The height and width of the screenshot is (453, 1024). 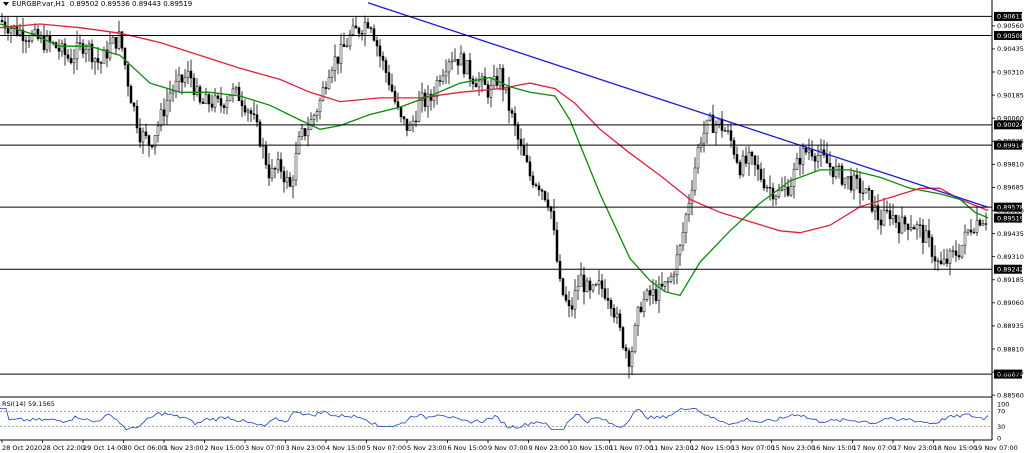 What do you see at coordinates (184, 448) in the screenshot?
I see `time-tick-label: 1 Nov 23:00` at bounding box center [184, 448].